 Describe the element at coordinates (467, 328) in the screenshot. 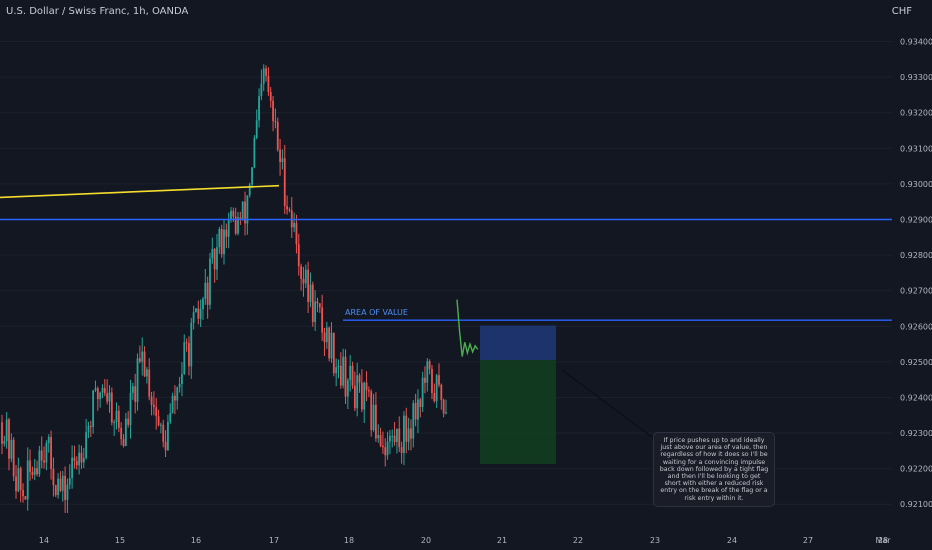

I see `projection-path` at that location.